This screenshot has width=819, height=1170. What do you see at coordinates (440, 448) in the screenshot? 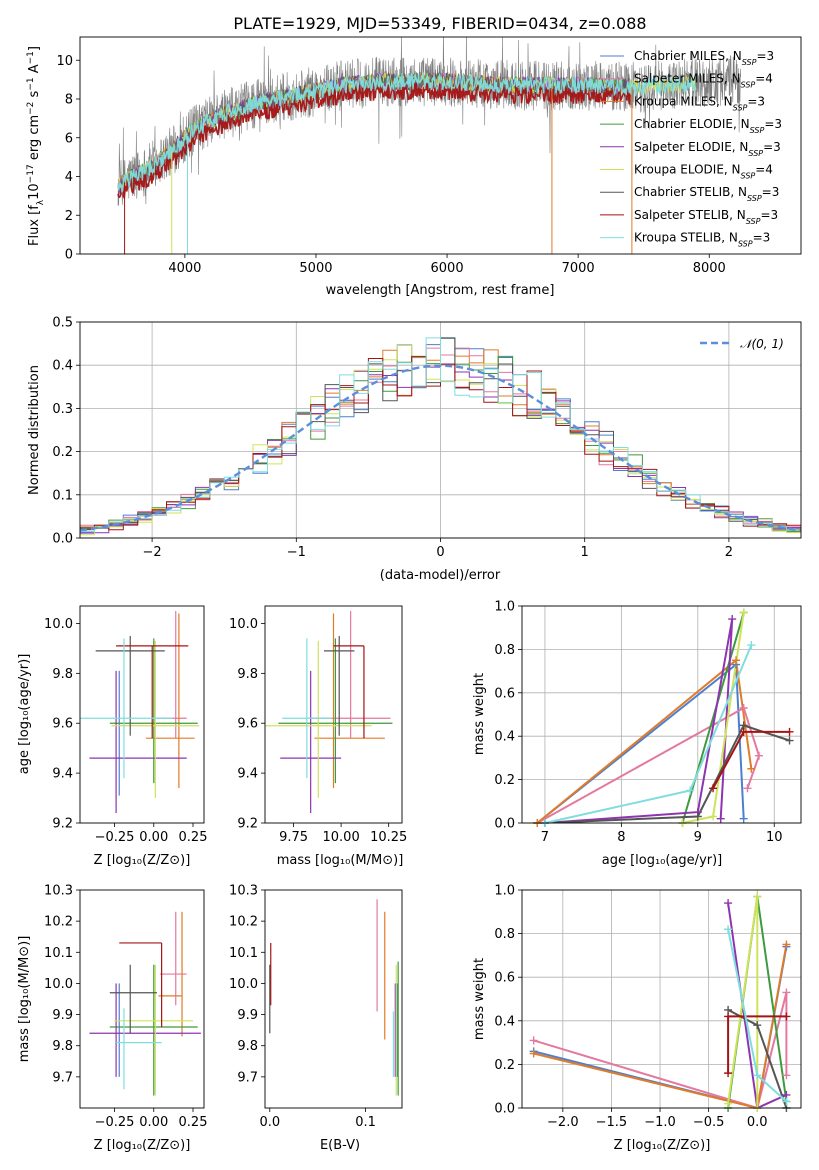
I see `gaussian-curve` at bounding box center [440, 448].